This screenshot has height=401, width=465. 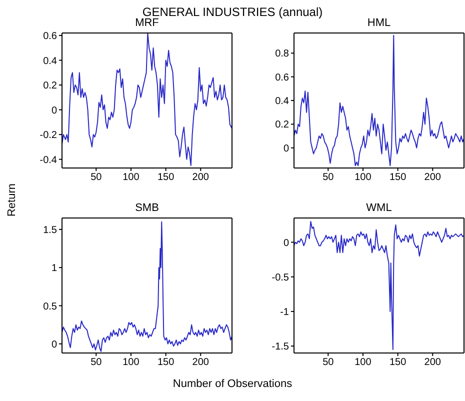 What do you see at coordinates (233, 384) in the screenshot?
I see `x-axis-title: Number of Observations` at bounding box center [233, 384].